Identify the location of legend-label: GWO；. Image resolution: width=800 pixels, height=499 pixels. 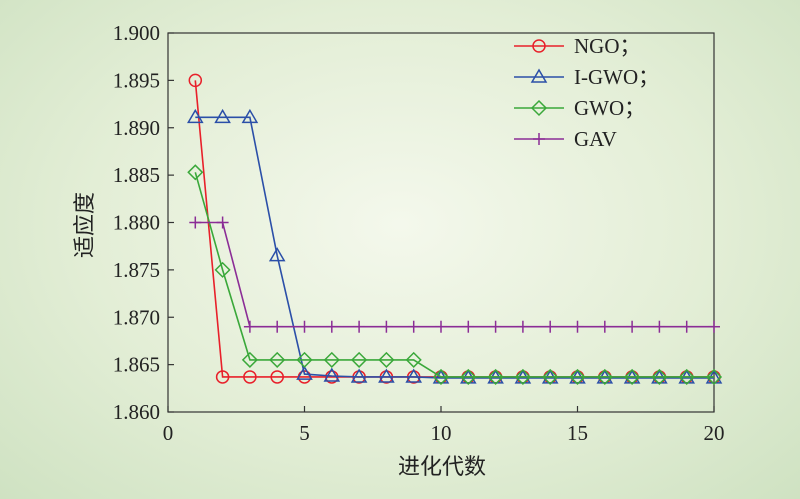
(609, 108).